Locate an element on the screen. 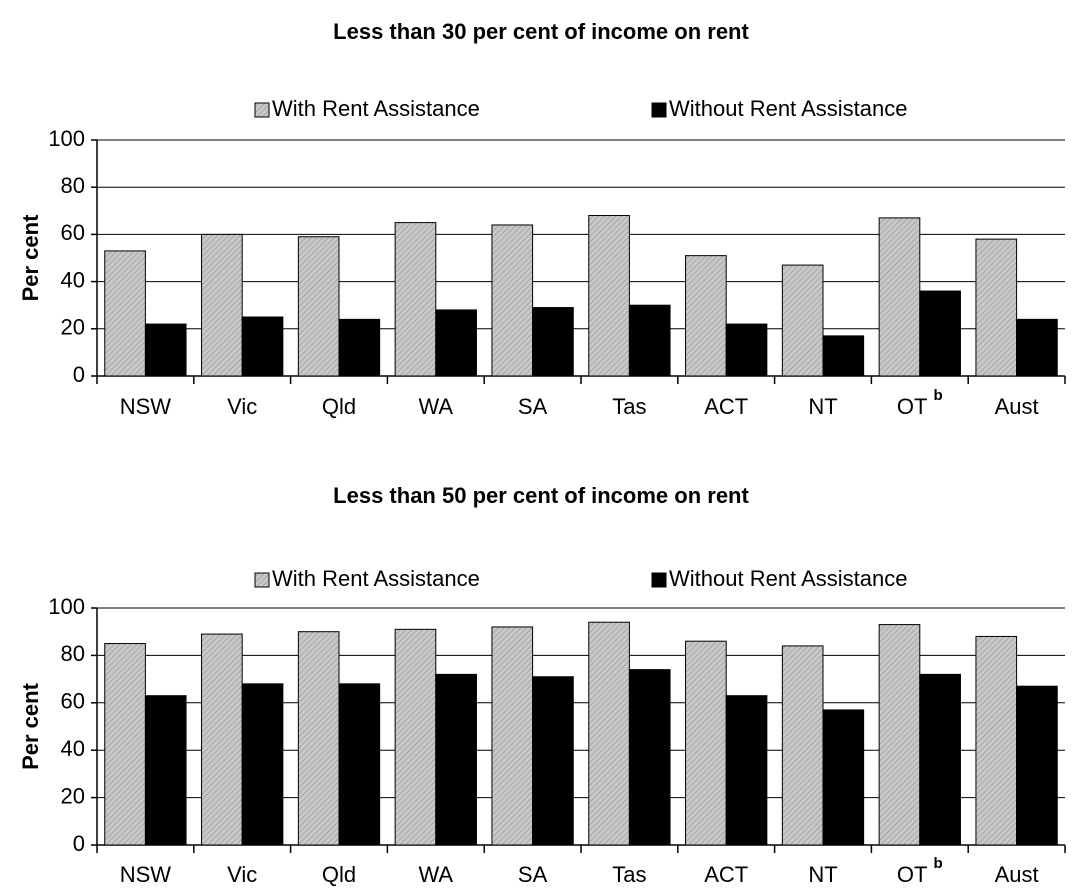 This screenshot has width=1083, height=896. chart-title: Less than 50 per cent of income on rent is located at coordinates (541, 495).